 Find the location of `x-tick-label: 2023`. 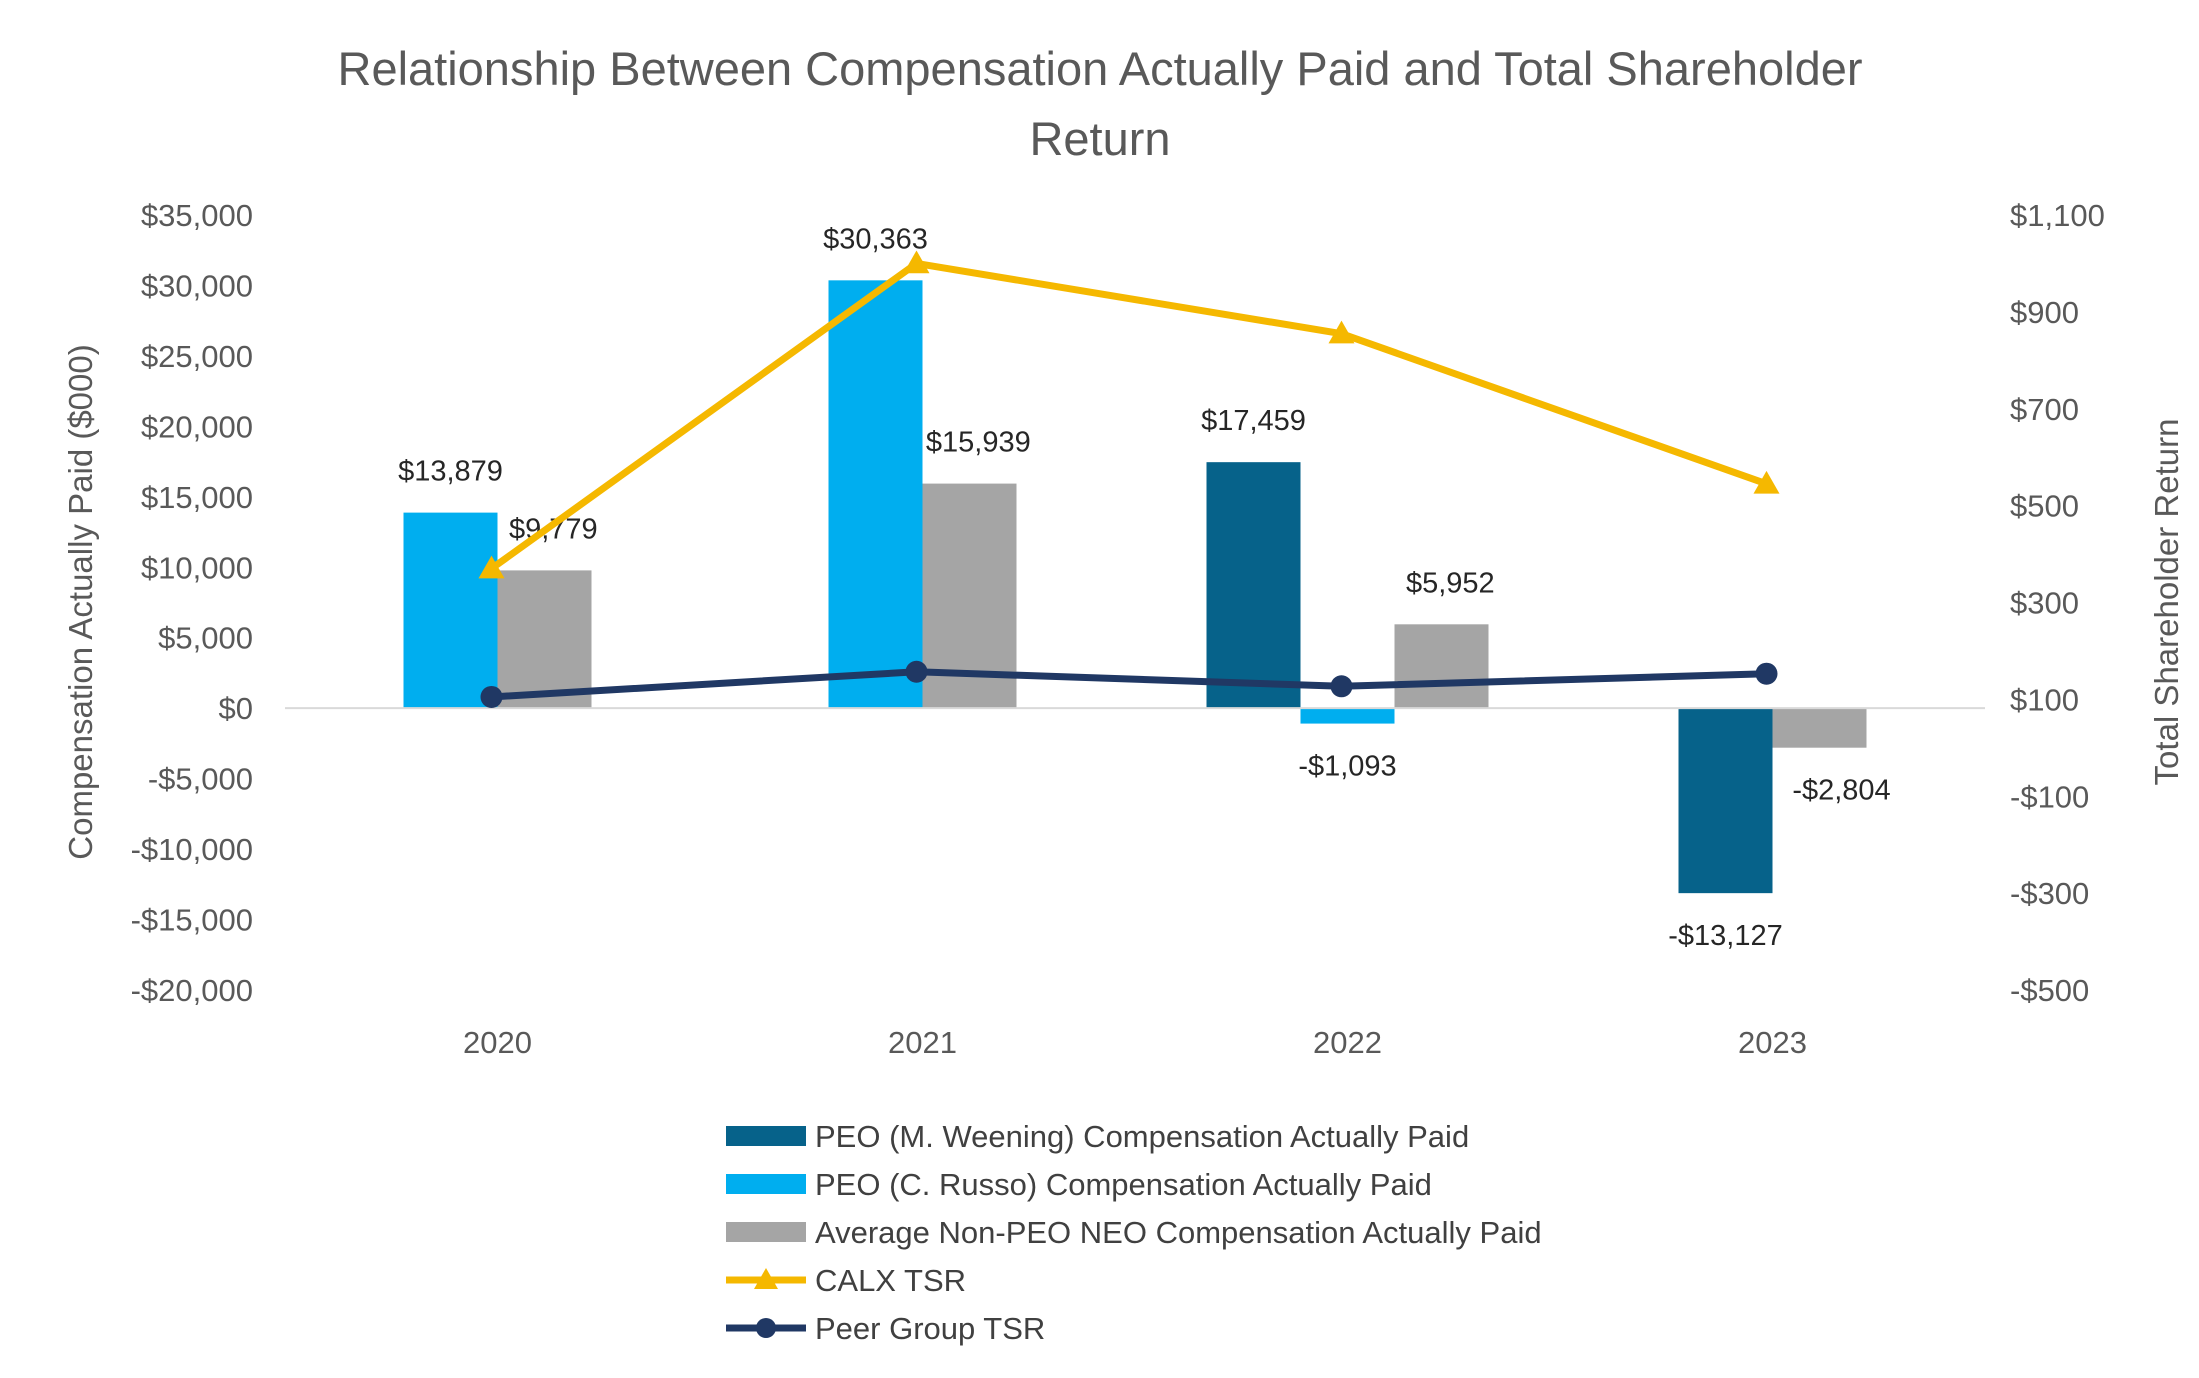

x-tick-label: 2023 is located at coordinates (1772, 1042).